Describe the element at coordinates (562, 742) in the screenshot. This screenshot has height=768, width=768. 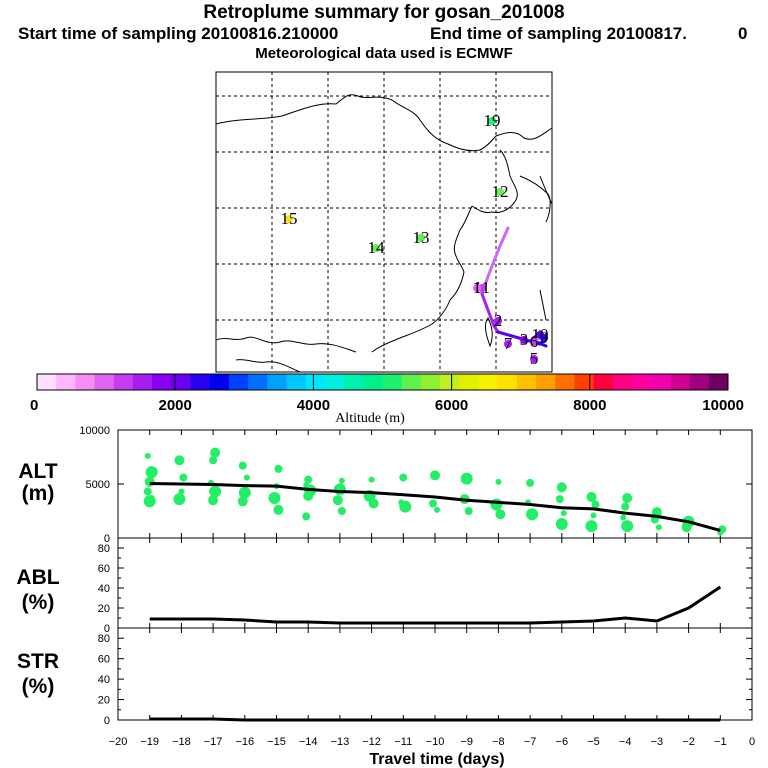
I see `x-tick-label: −6` at that location.